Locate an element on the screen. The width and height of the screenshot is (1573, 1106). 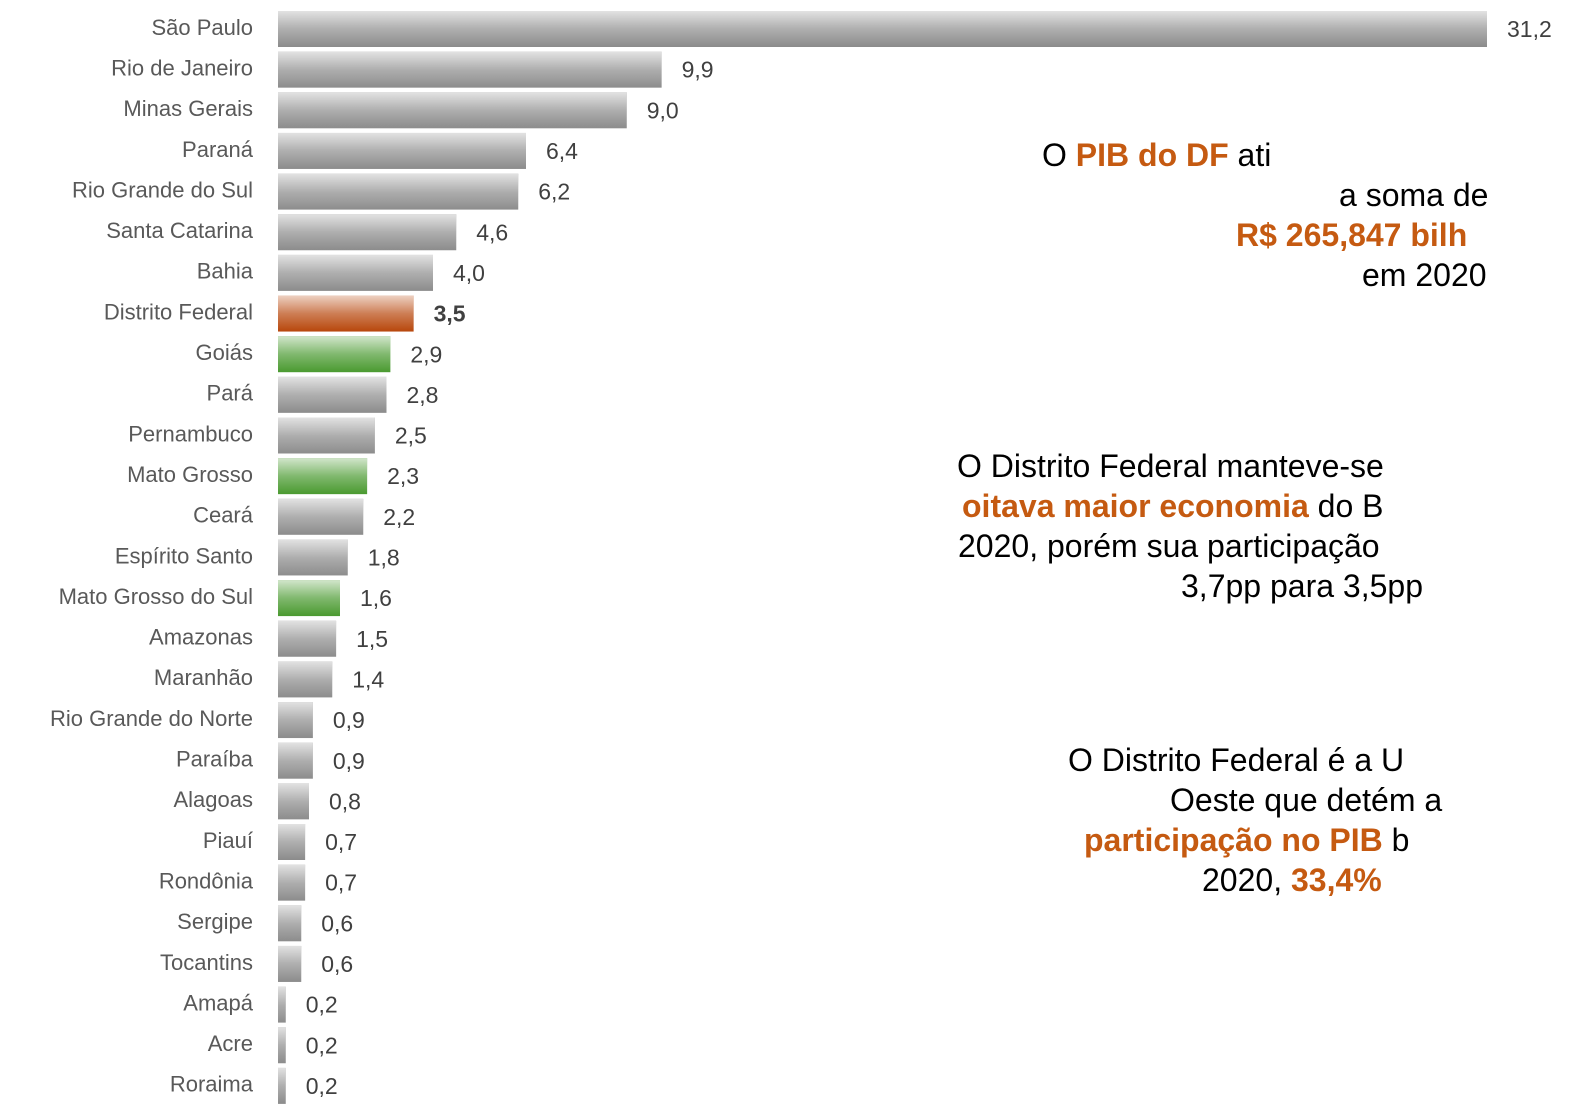
annotation-line: oitava maior economia do B is located at coordinates (1173, 506).